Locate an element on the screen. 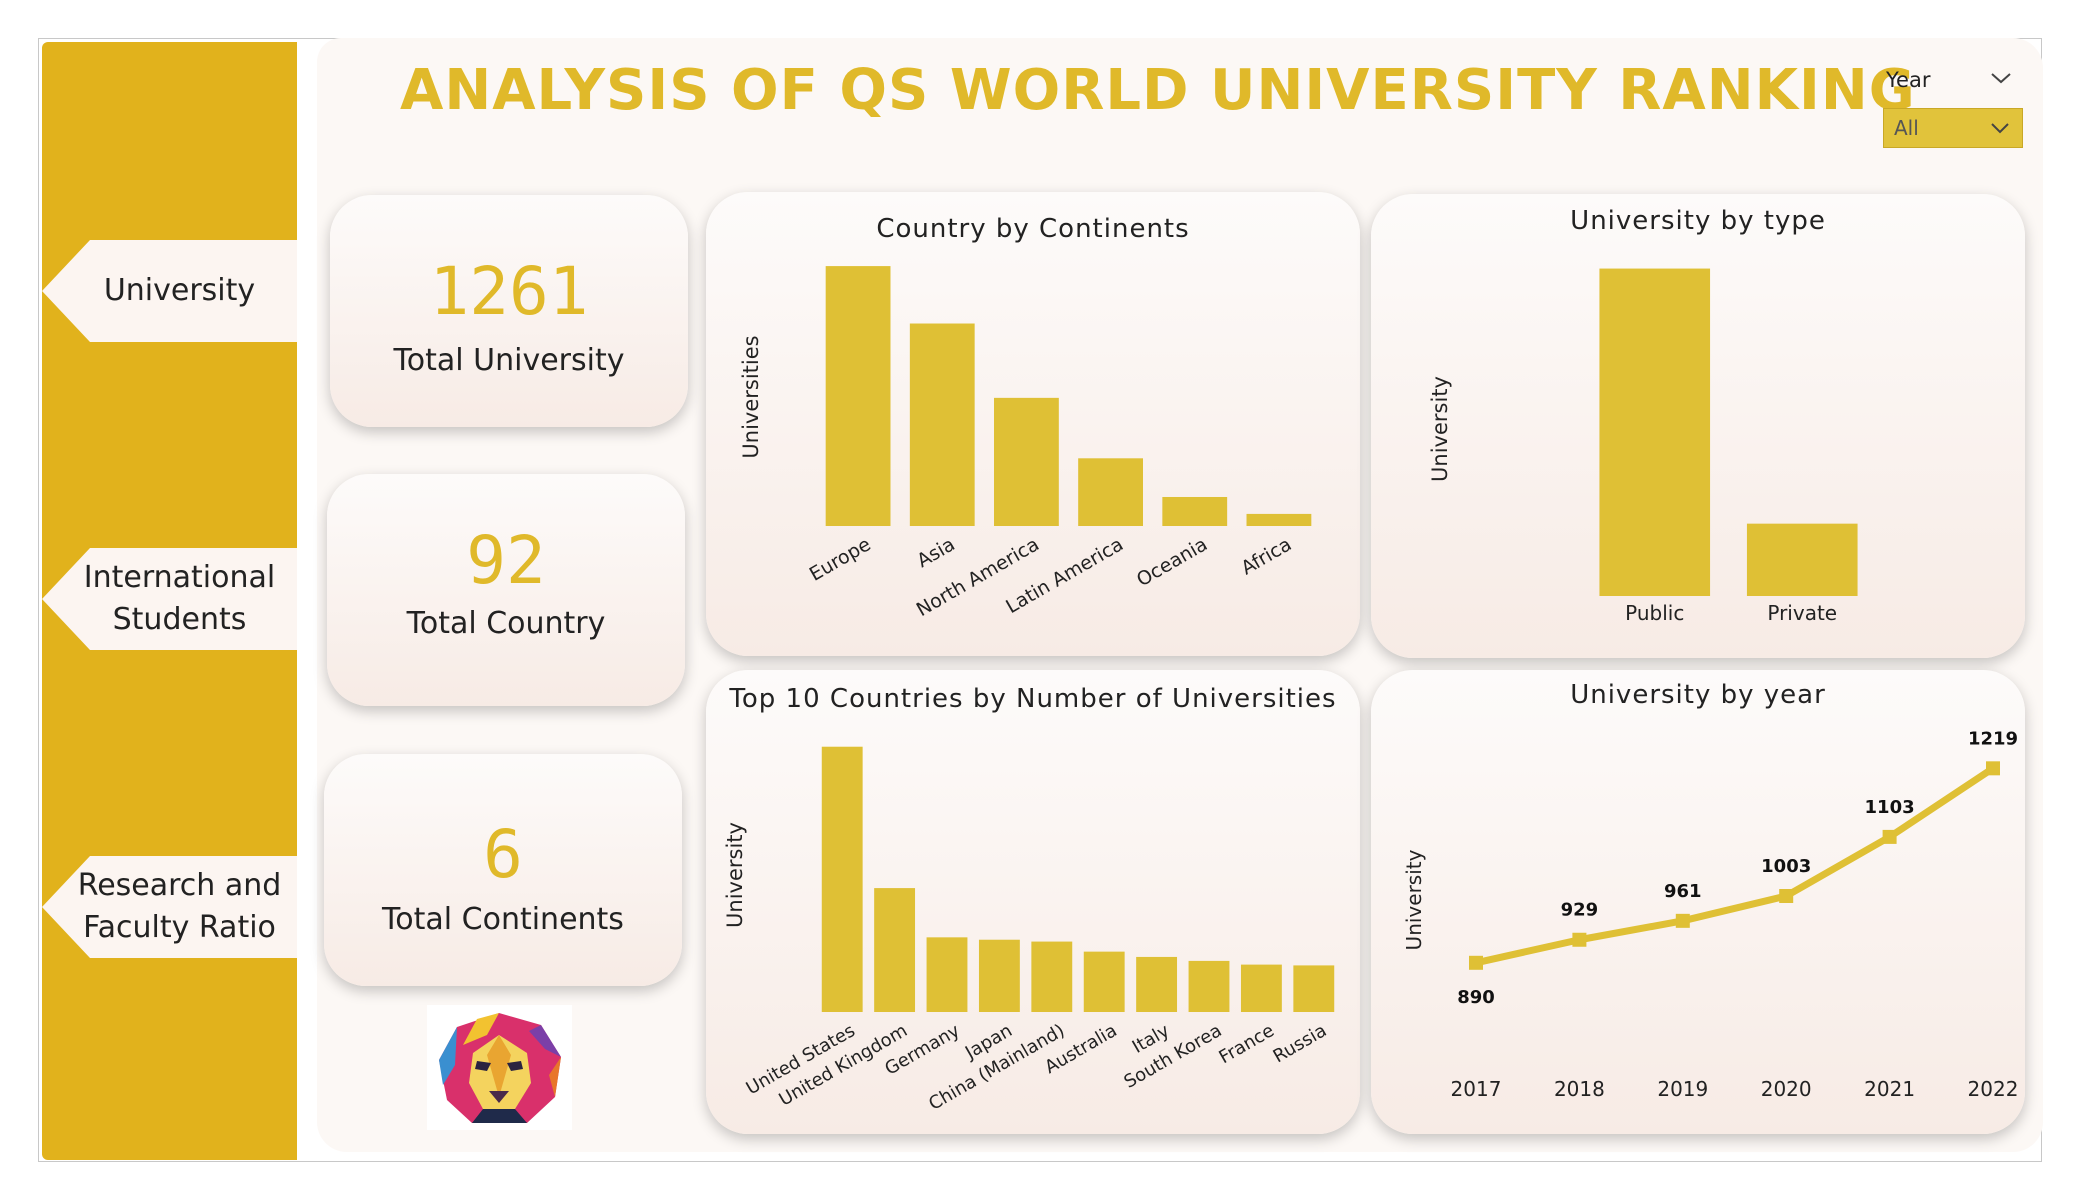  bar-latin-america is located at coordinates (1110, 492).